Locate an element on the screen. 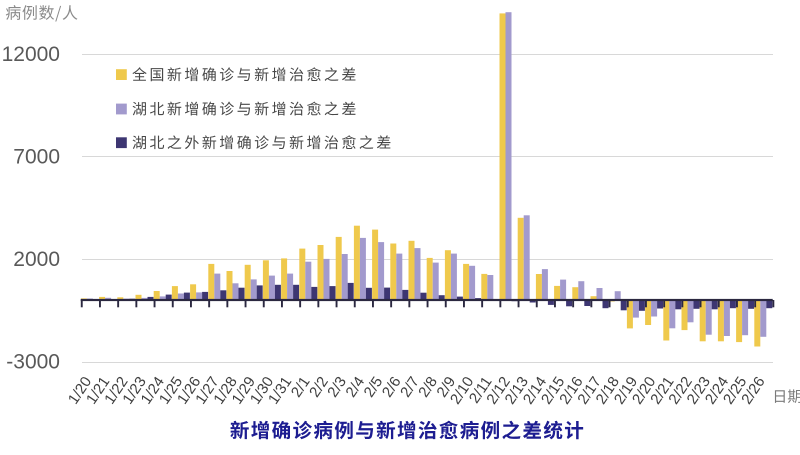 The height and width of the screenshot is (455, 800). svg-text: 7000 is located at coordinates (36, 157).